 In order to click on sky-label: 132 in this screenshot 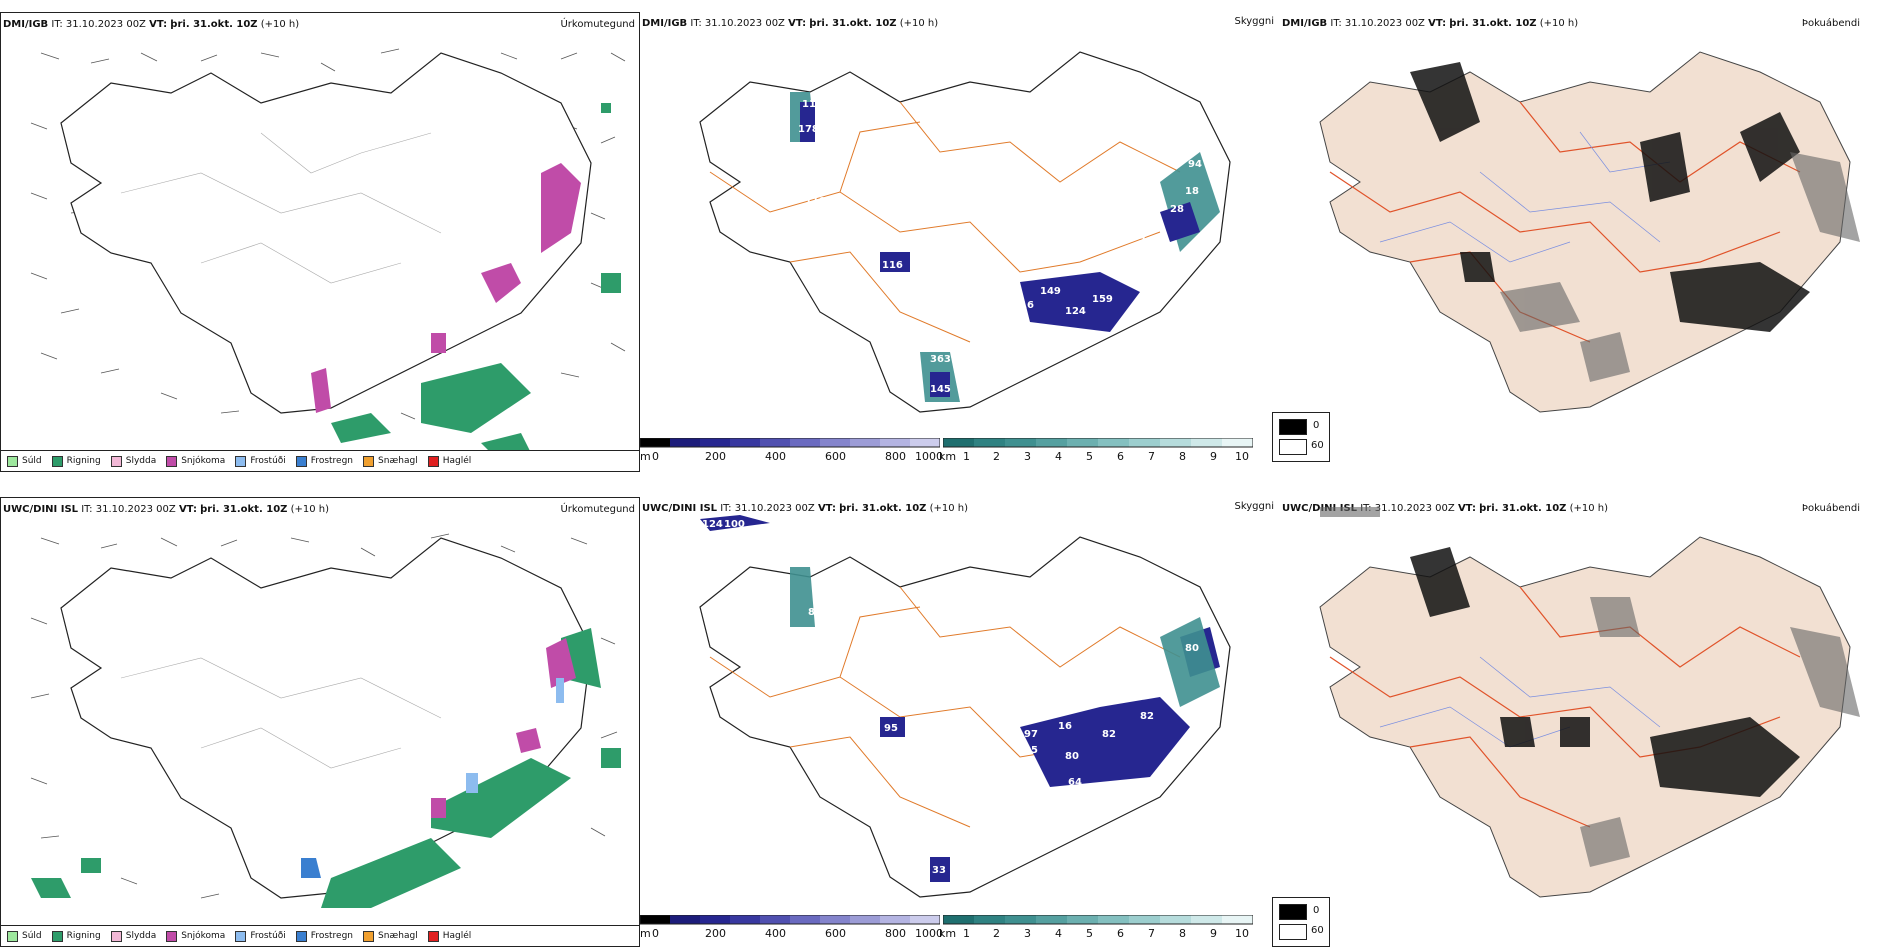, I will do `click(1080, 337)`.